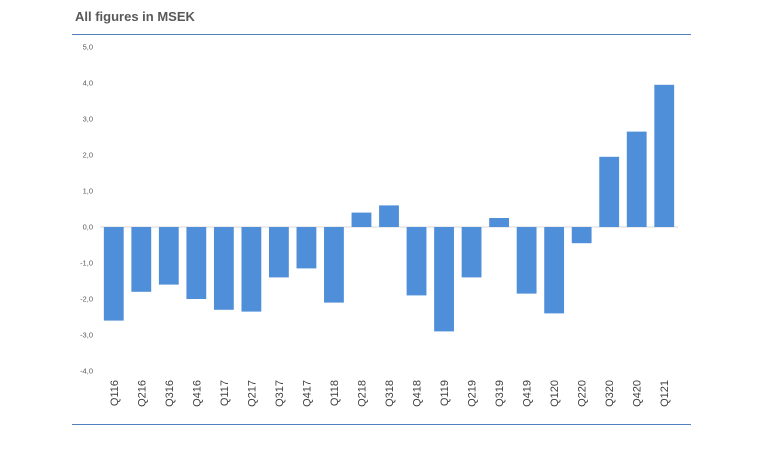  What do you see at coordinates (86, 299) in the screenshot?
I see `y-tick-label: -2,0` at bounding box center [86, 299].